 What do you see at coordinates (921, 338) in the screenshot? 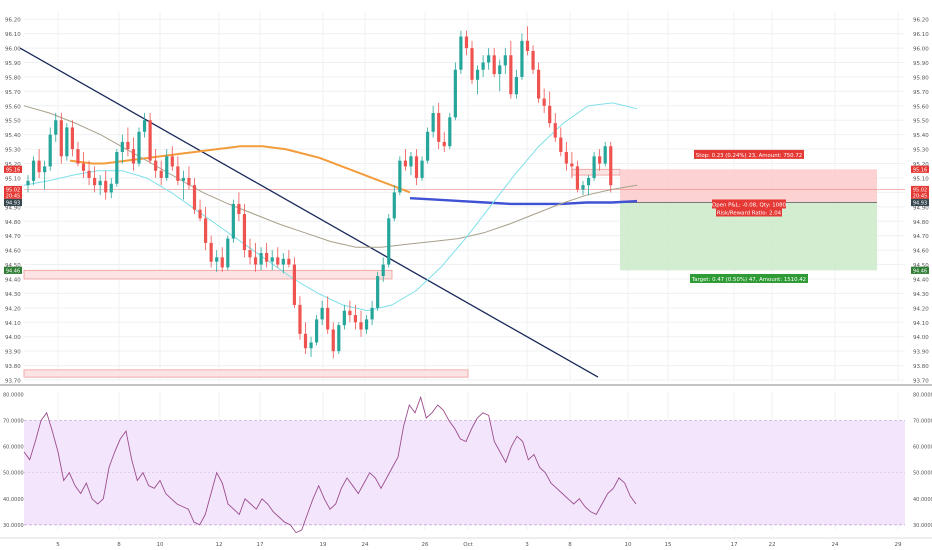
I see `price-tick-right: 94.00` at bounding box center [921, 338].